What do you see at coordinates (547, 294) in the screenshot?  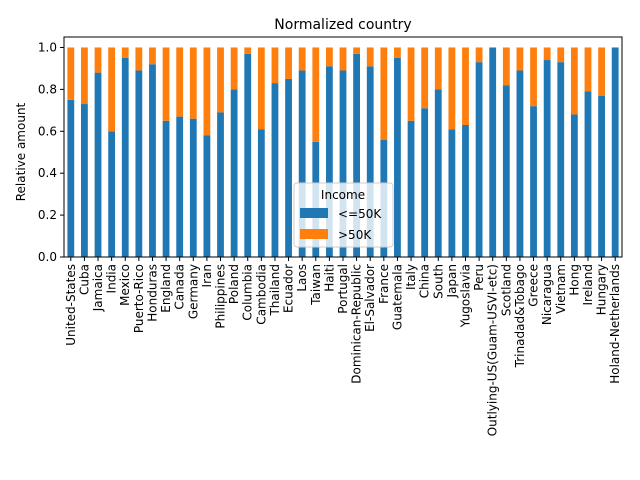 I see `x-tick-label-35: Nicaragua` at bounding box center [547, 294].